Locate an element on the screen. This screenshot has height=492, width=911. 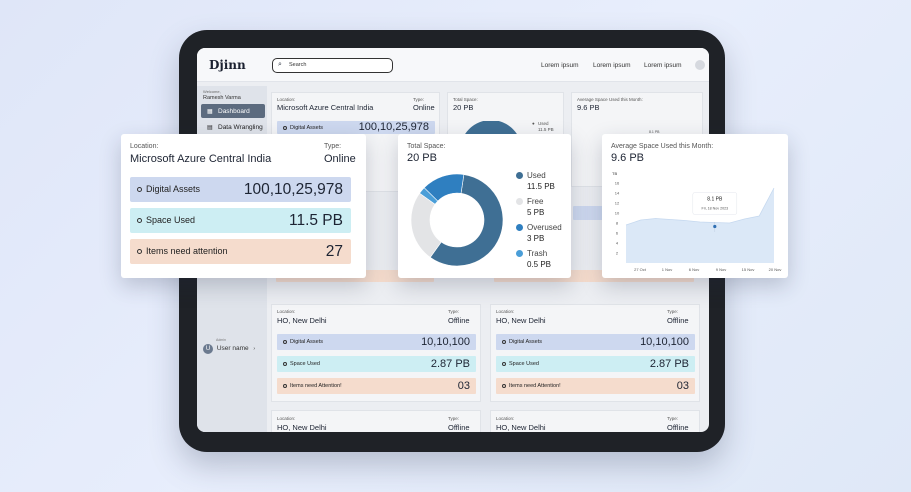
y-tick-label: 16 is located at coordinates (617, 183).